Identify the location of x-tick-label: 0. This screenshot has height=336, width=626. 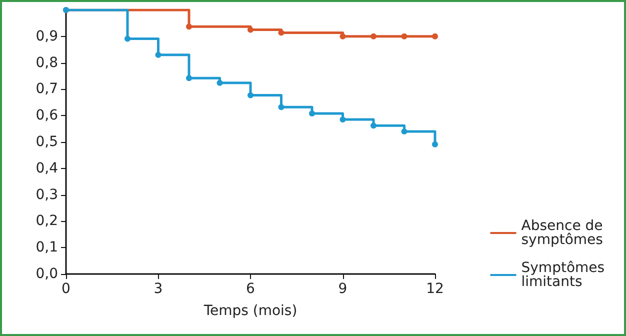
(66, 289).